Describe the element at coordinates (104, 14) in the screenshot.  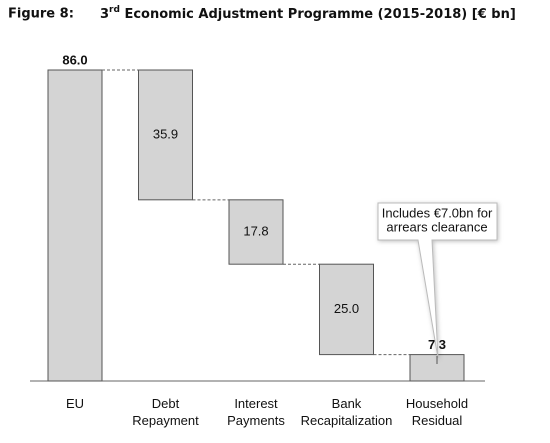
I see `title-number: 3` at that location.